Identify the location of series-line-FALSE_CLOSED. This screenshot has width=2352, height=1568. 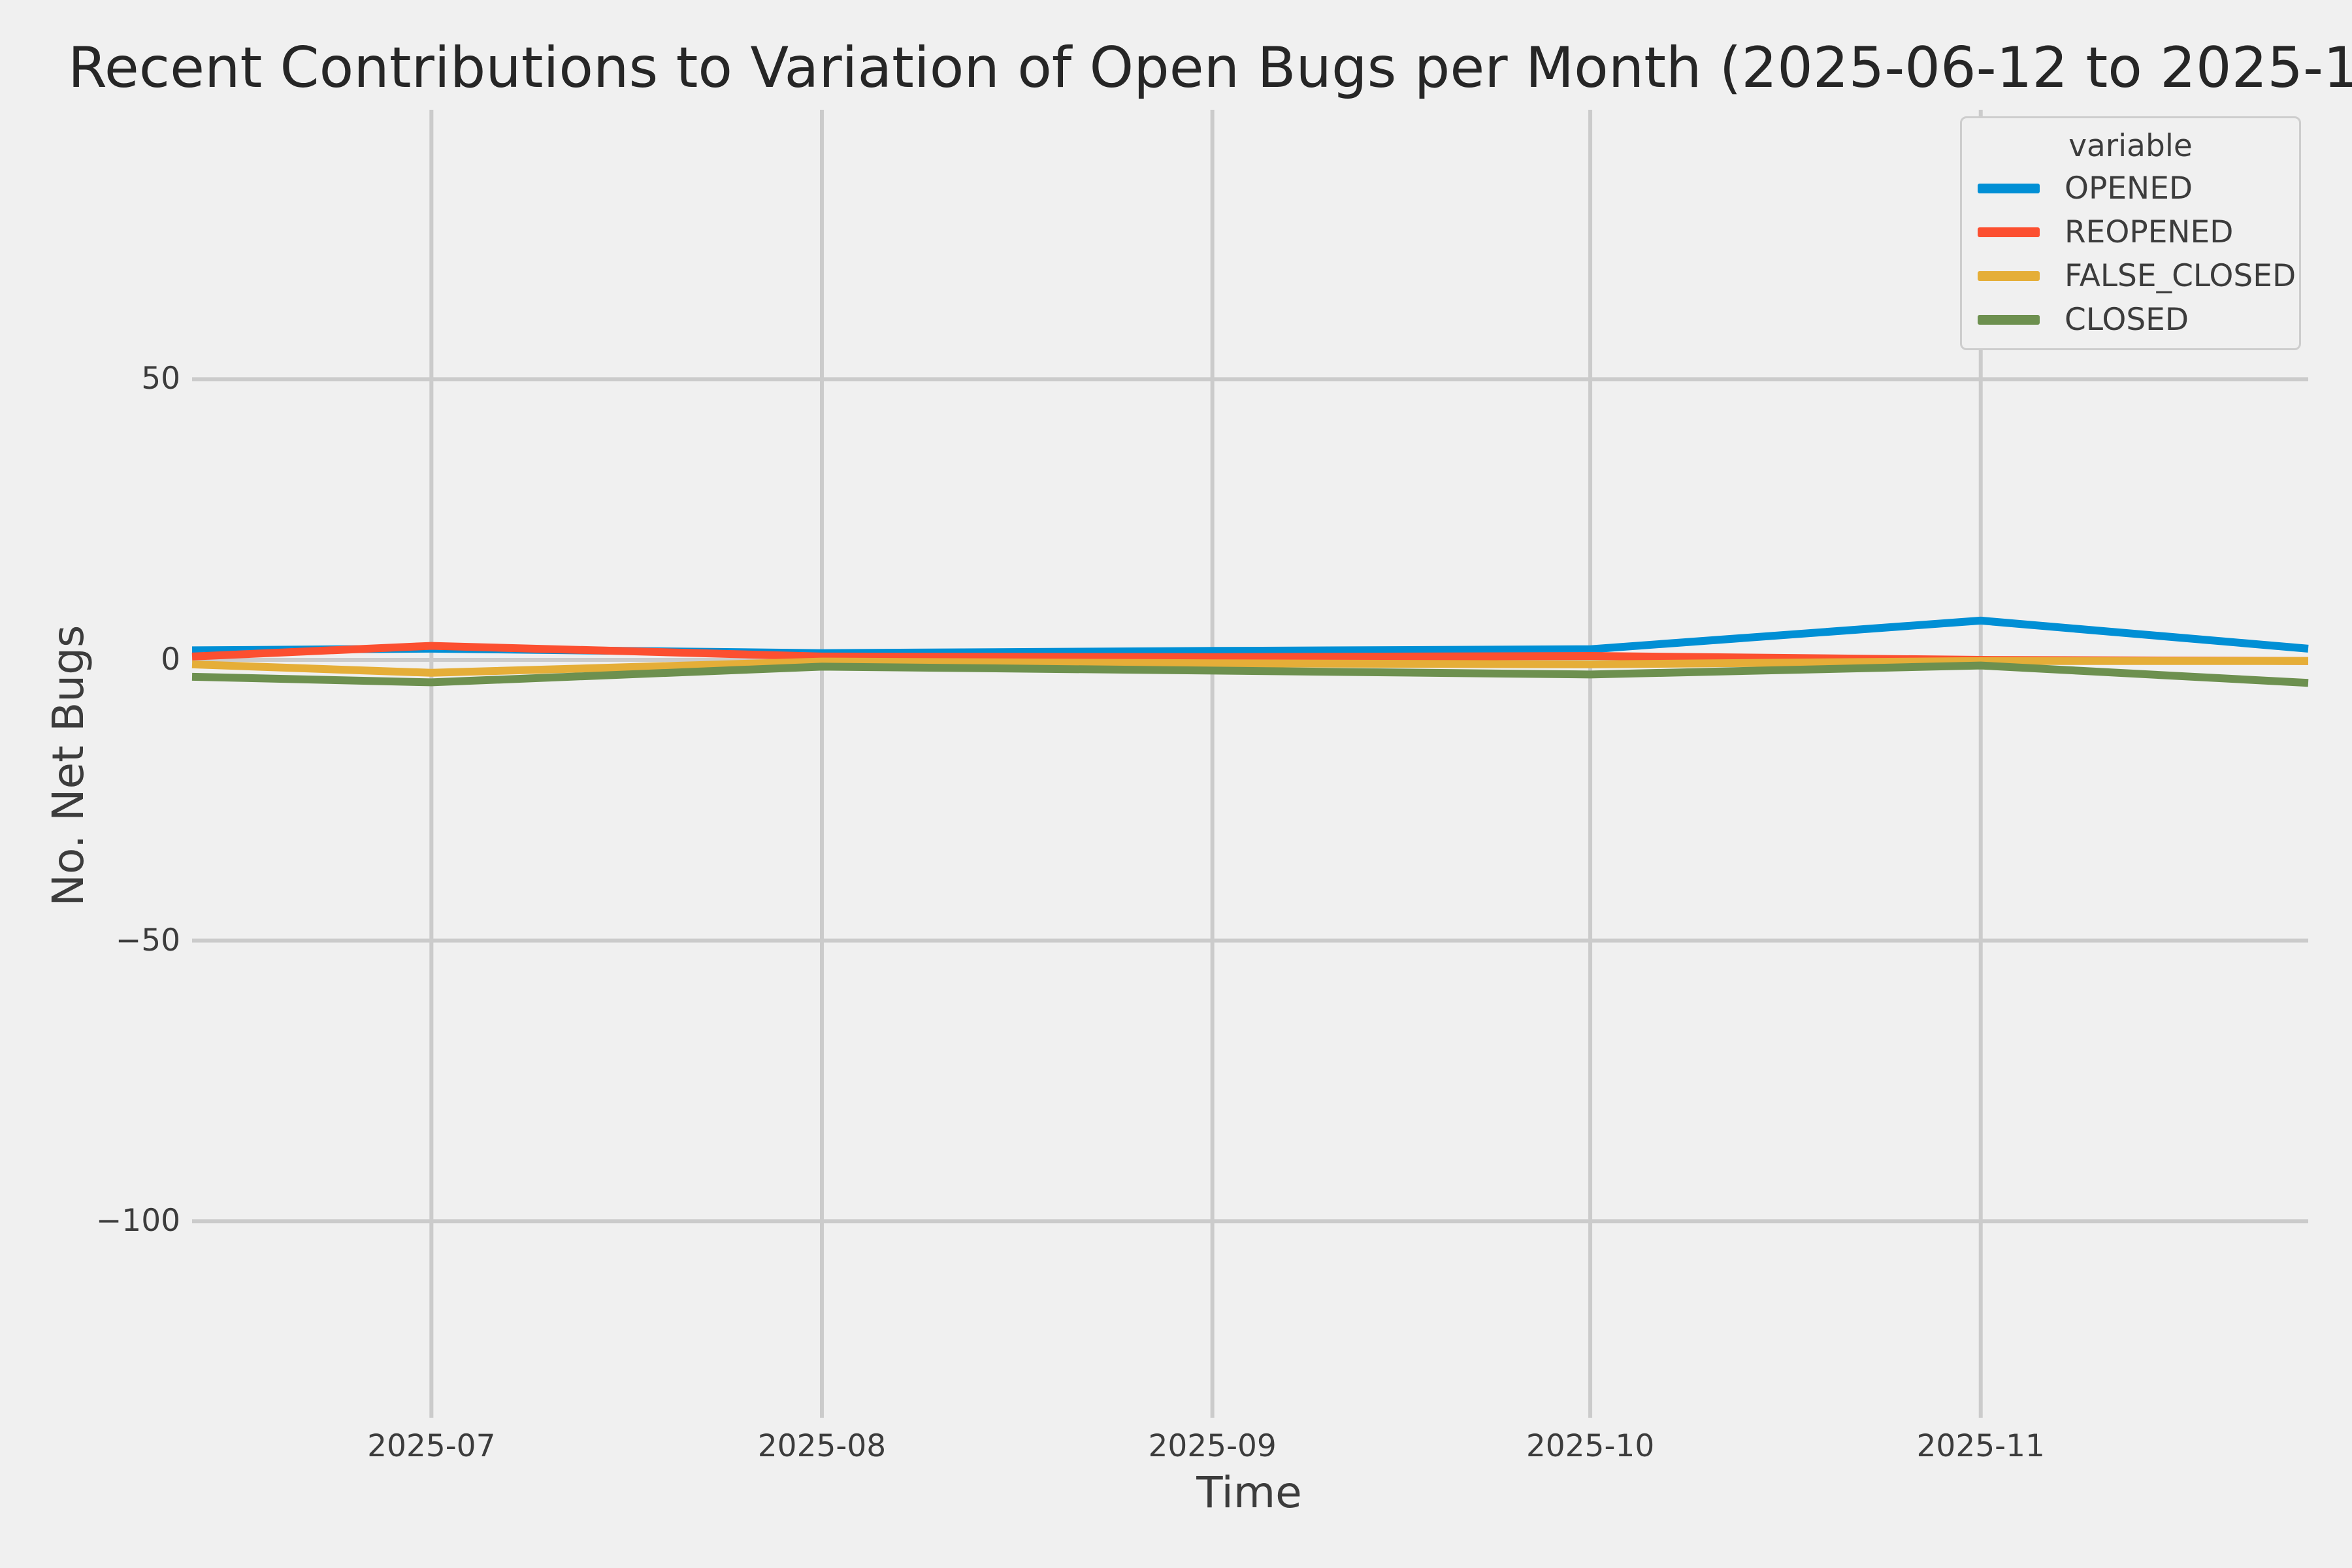
(1249, 667).